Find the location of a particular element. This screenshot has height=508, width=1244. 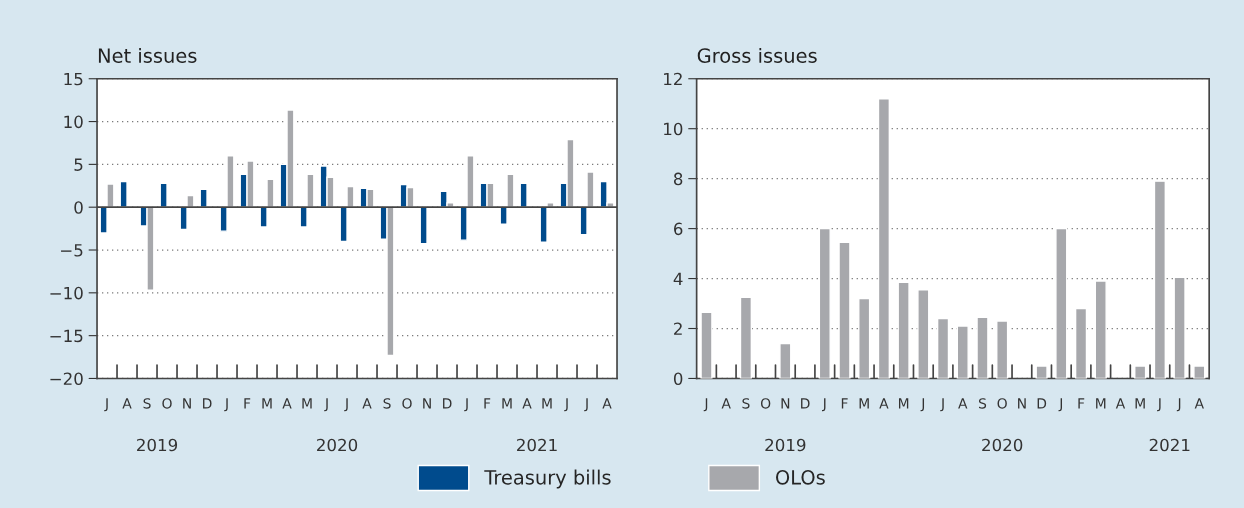

y-tick-label: 15 is located at coordinates (73, 79).